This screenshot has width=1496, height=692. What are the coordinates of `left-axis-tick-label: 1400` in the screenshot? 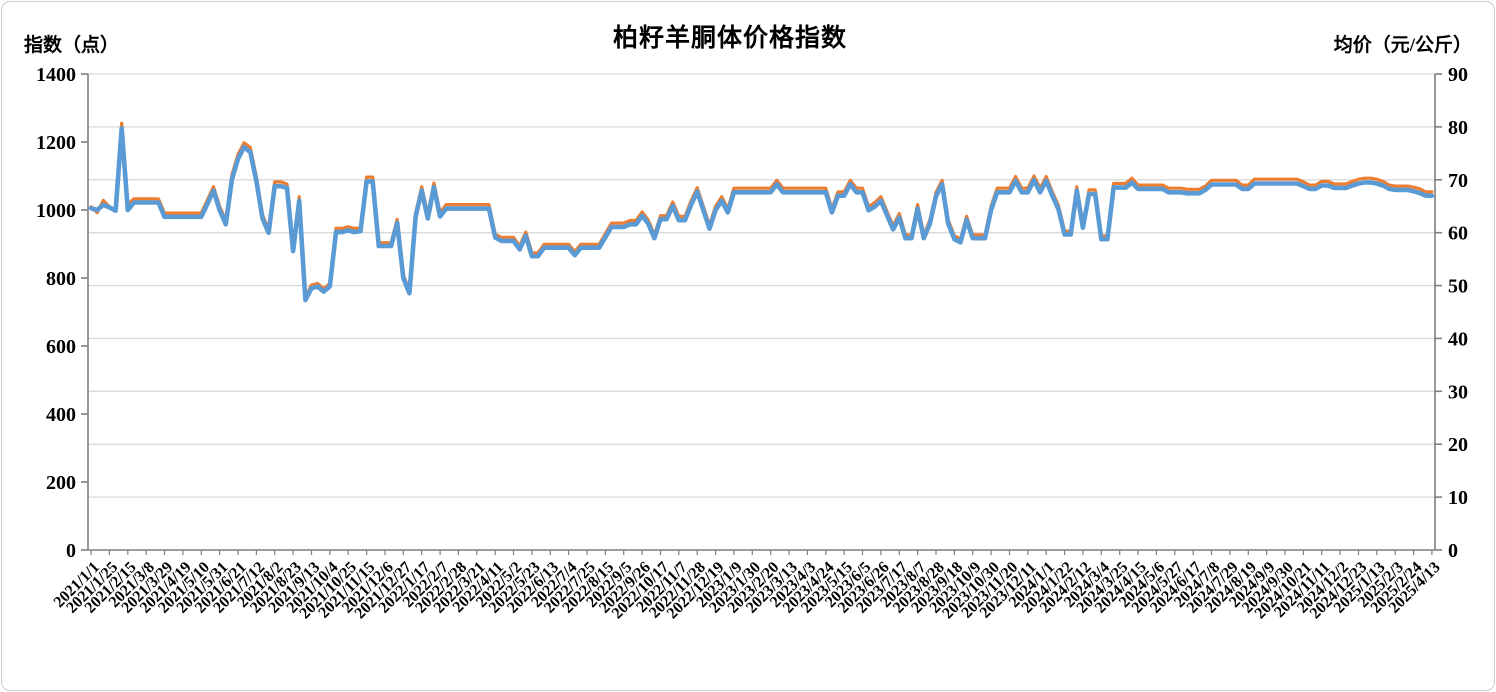 It's located at (56, 75).